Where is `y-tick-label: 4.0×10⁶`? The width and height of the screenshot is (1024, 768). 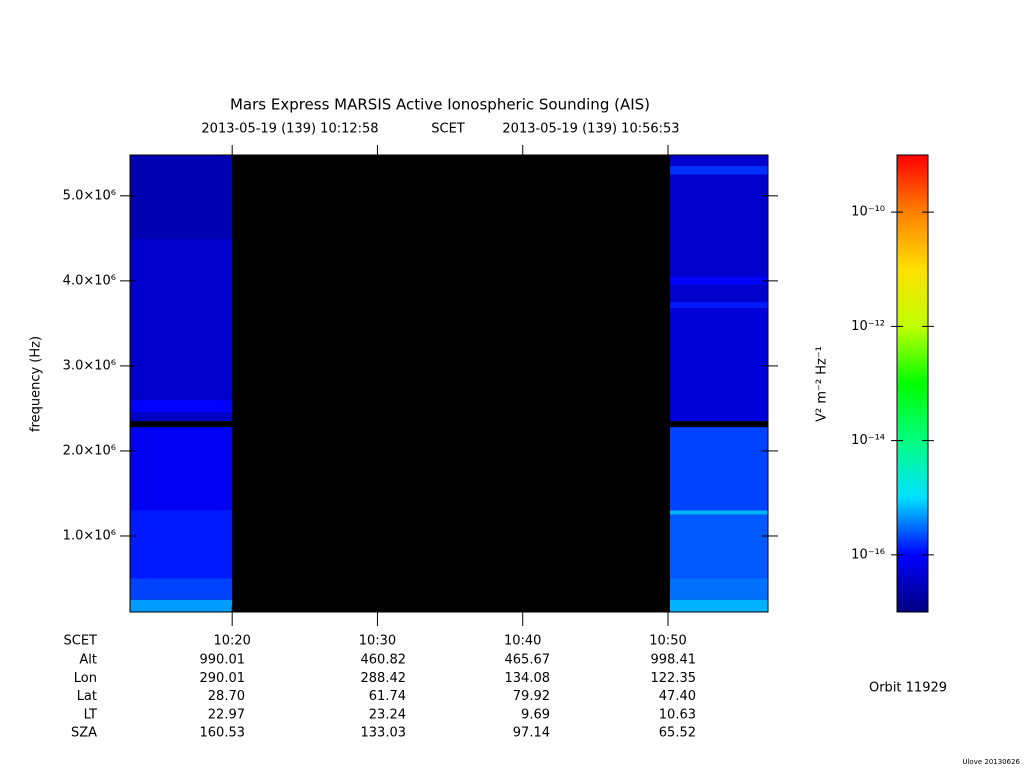 y-tick-label: 4.0×10⁶ is located at coordinates (89, 280).